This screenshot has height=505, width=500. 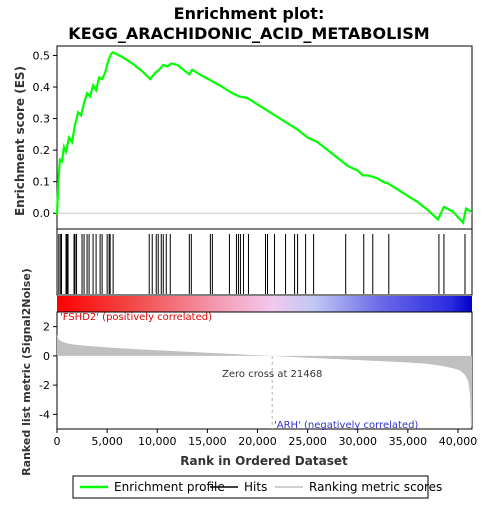 I want to click on x-tick-label: 0, so click(x=57, y=441).